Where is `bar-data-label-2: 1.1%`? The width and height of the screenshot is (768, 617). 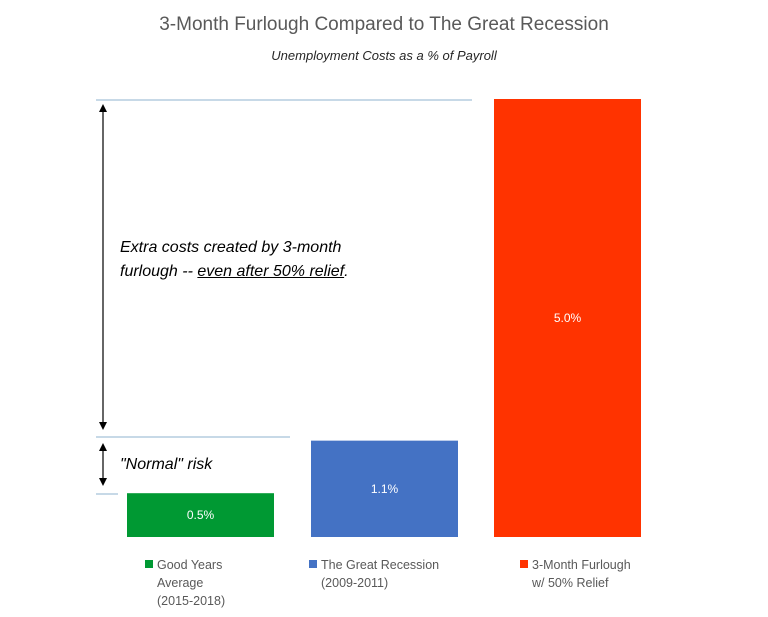 bar-data-label-2: 1.1% is located at coordinates (385, 489).